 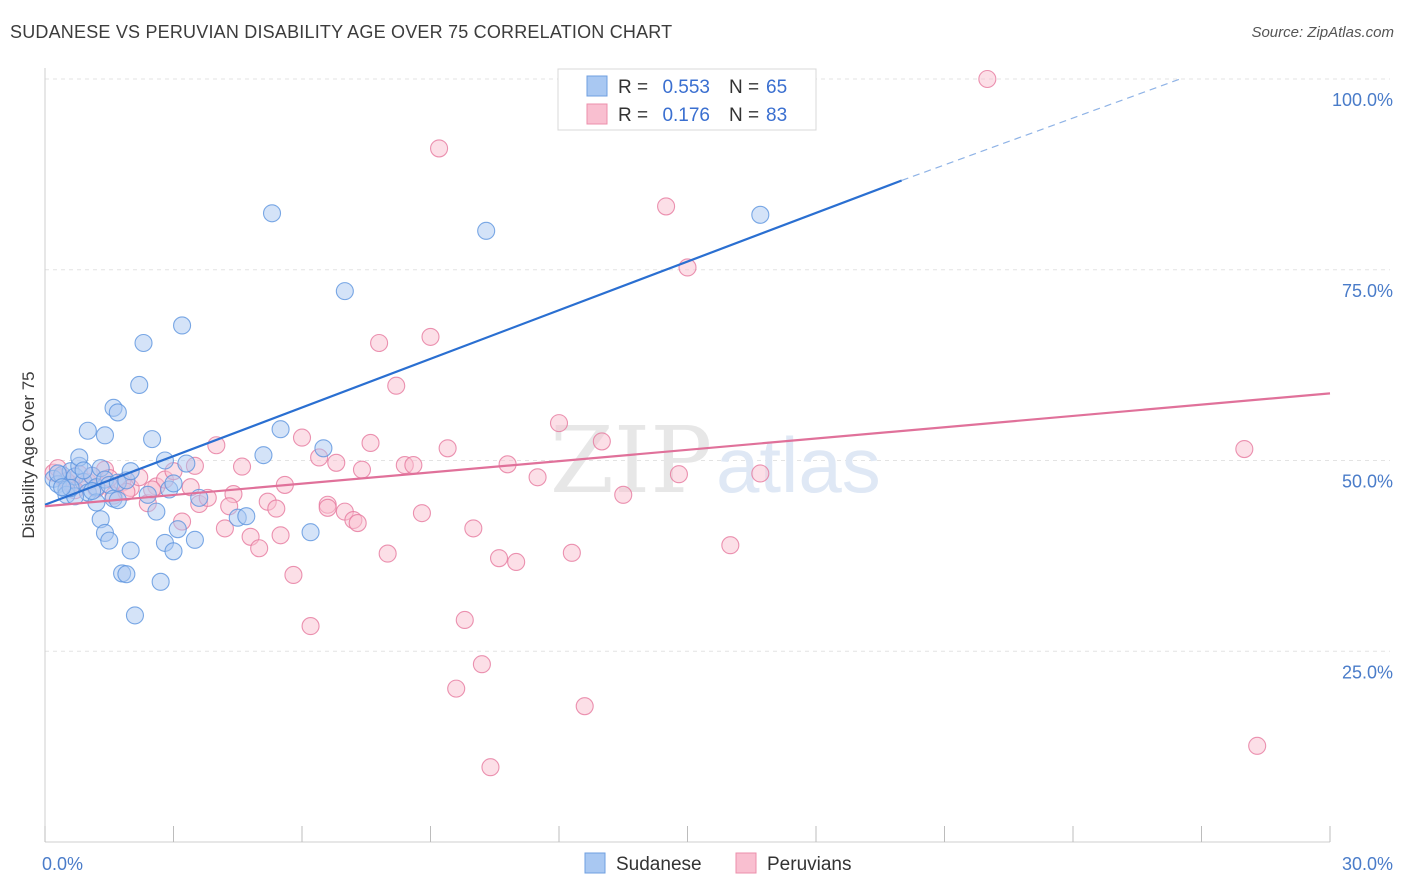 What do you see at coordinates (1322, 32) in the screenshot?
I see `source-label: Source: ZipAtlas.com` at bounding box center [1322, 32].